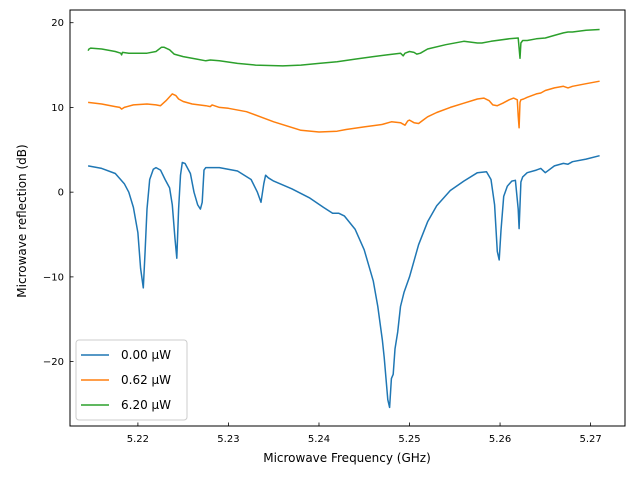  I want to click on x-tick-label: 5.24, so click(319, 439).